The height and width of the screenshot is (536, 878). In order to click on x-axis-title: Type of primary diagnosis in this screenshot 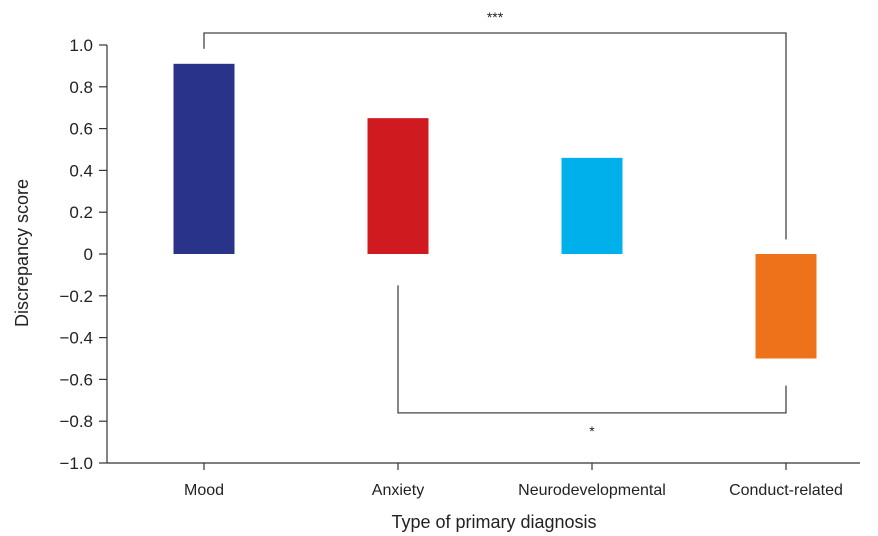, I will do `click(493, 522)`.